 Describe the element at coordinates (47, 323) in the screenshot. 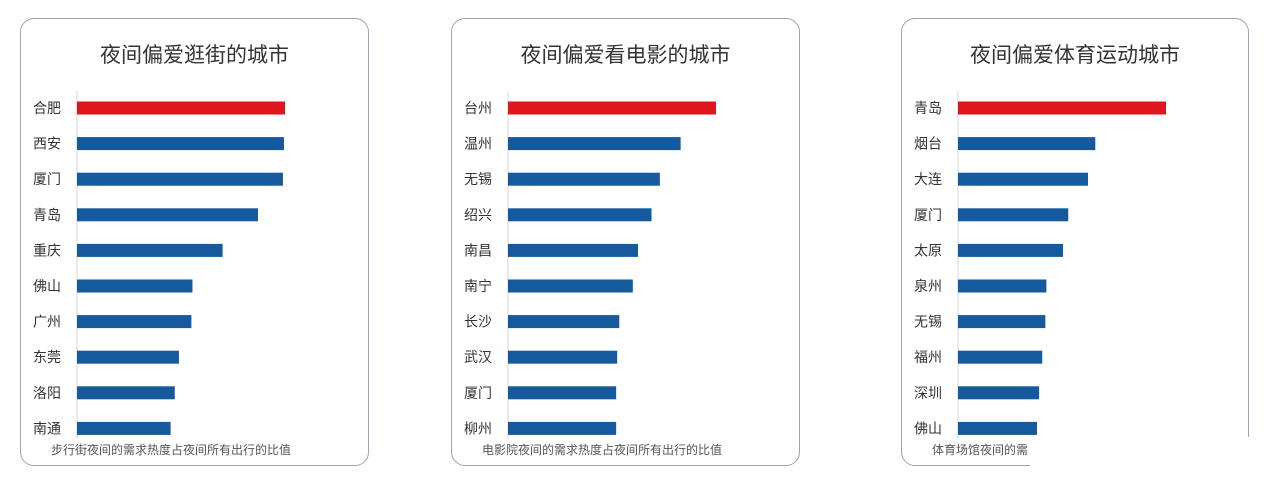

I see `category-label: 广州` at that location.